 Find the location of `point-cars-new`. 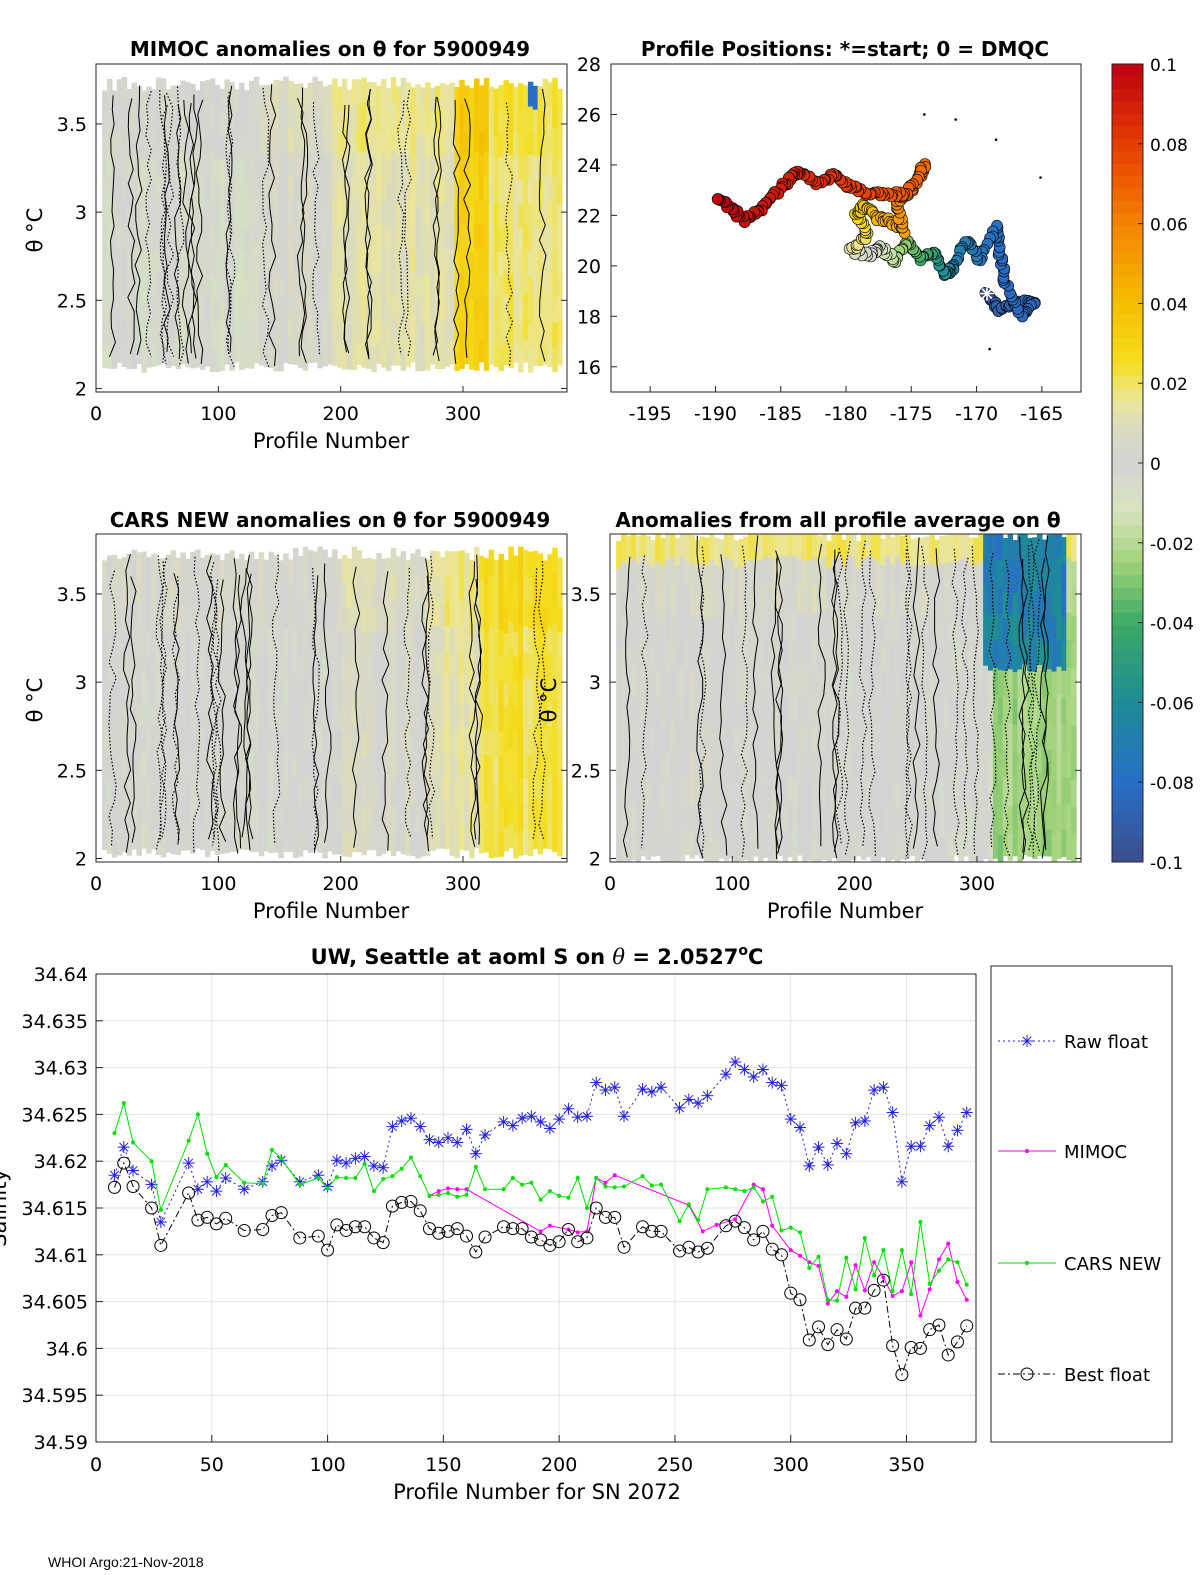

point-cars-new is located at coordinates (448, 1193).